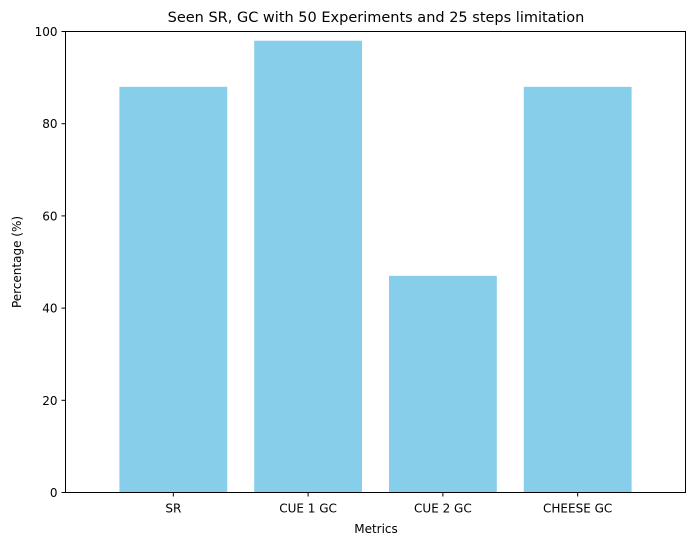 The width and height of the screenshot is (695, 545). I want to click on x-tick-label: CUE 1 GC, so click(308, 509).